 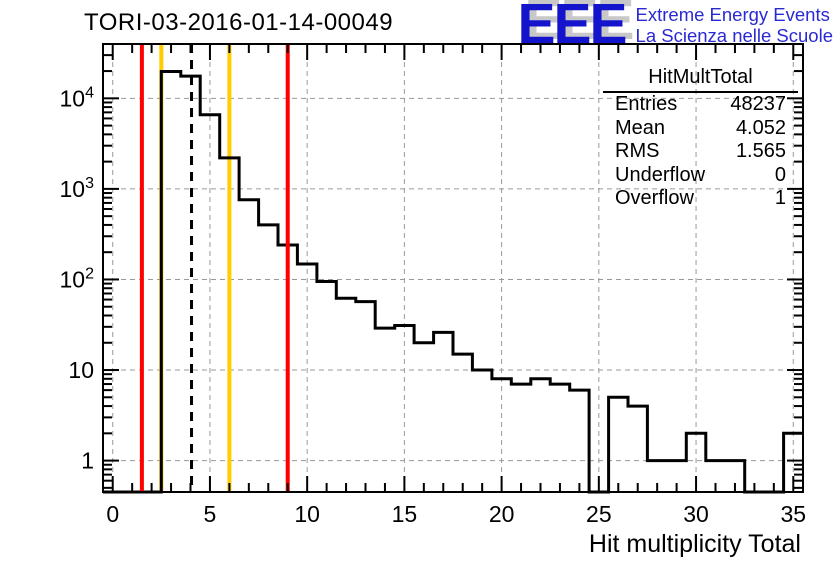 I want to click on stats-row-value: 0, so click(x=780, y=174).